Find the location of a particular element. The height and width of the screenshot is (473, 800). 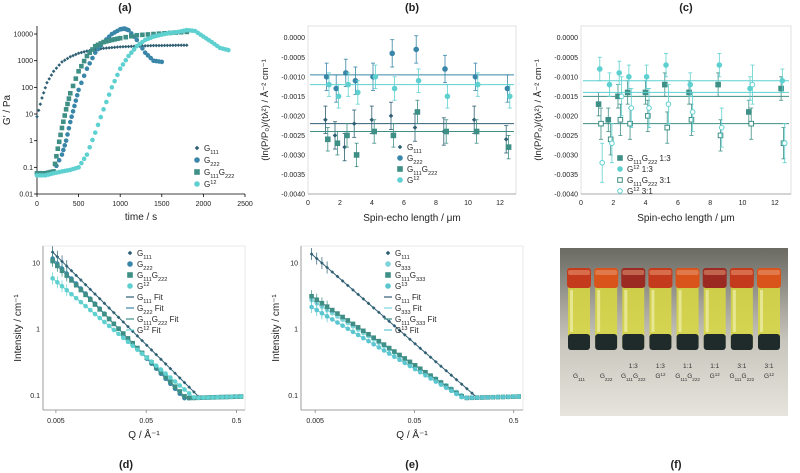

vial-label: G12 is located at coordinates (660, 376).